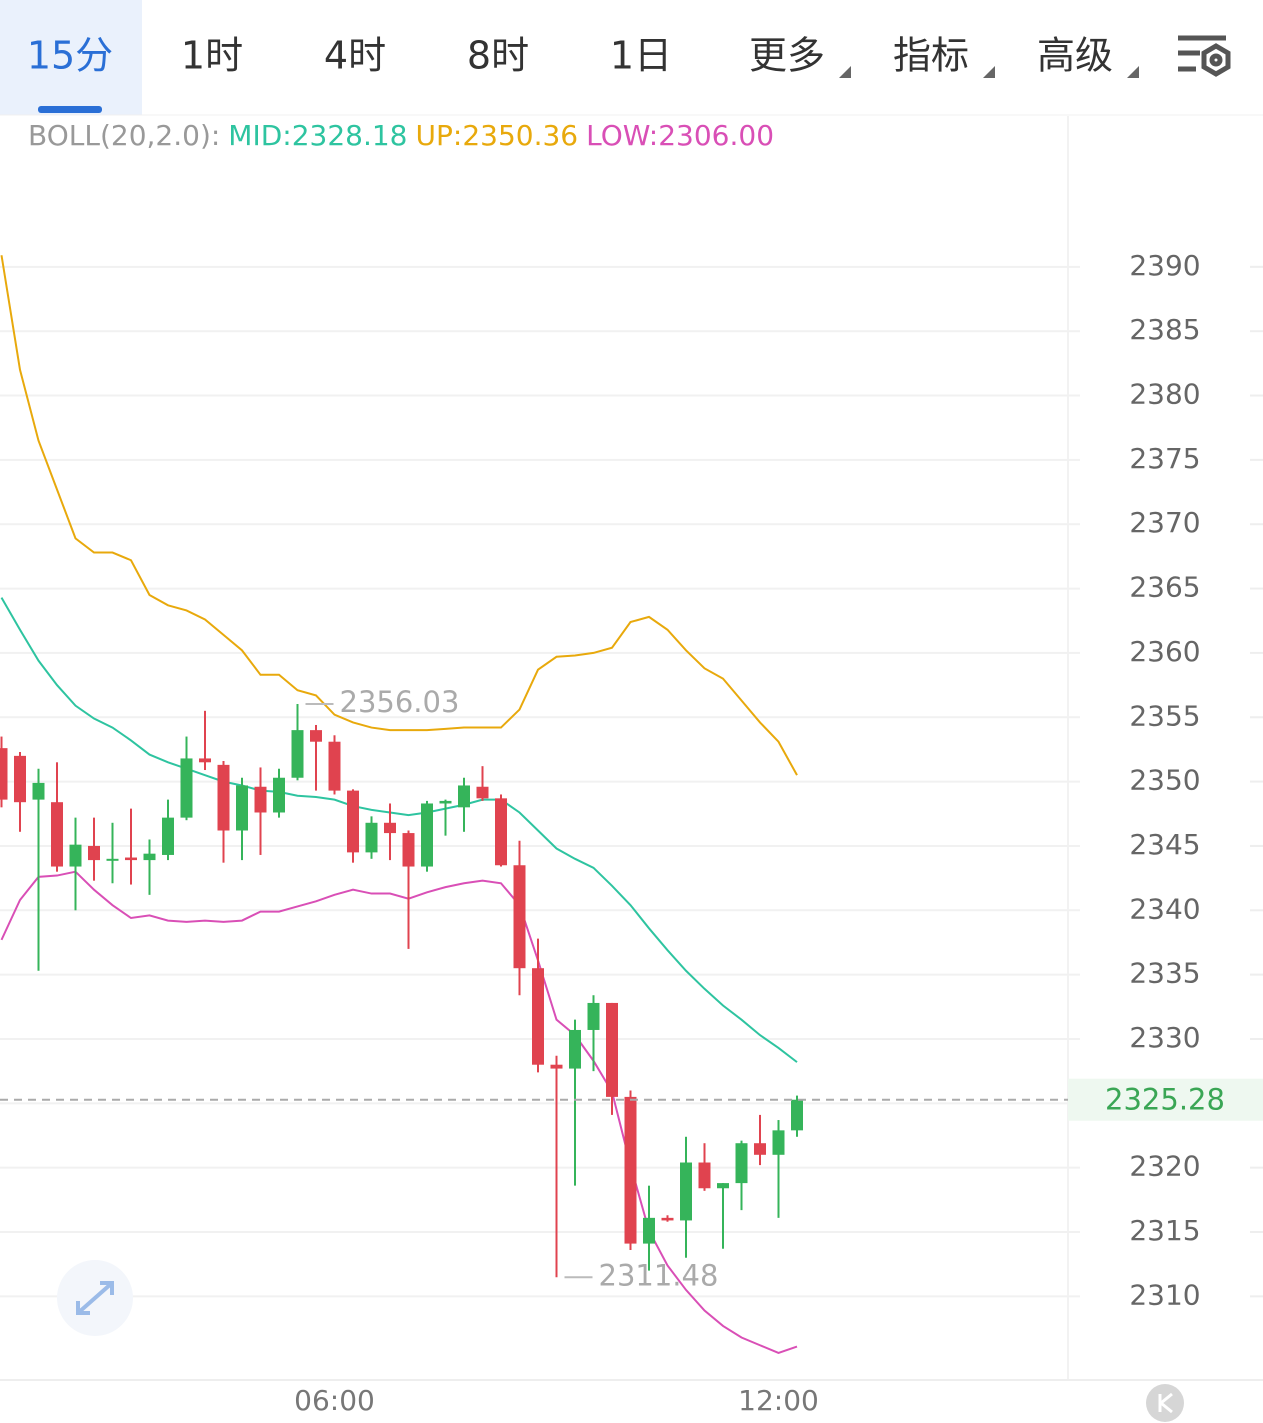 The image size is (1263, 1423). I want to click on extreme-label: 2311.48, so click(659, 1275).